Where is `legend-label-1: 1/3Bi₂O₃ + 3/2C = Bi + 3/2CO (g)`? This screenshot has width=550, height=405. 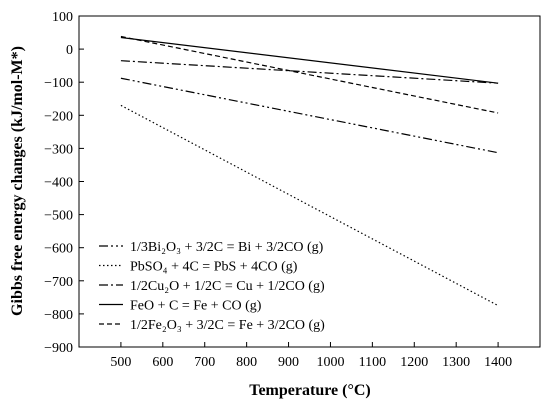
legend-label-1: 1/3Bi₂O₃ + 3/2C = Bi + 3/2CO (g) is located at coordinates (227, 247).